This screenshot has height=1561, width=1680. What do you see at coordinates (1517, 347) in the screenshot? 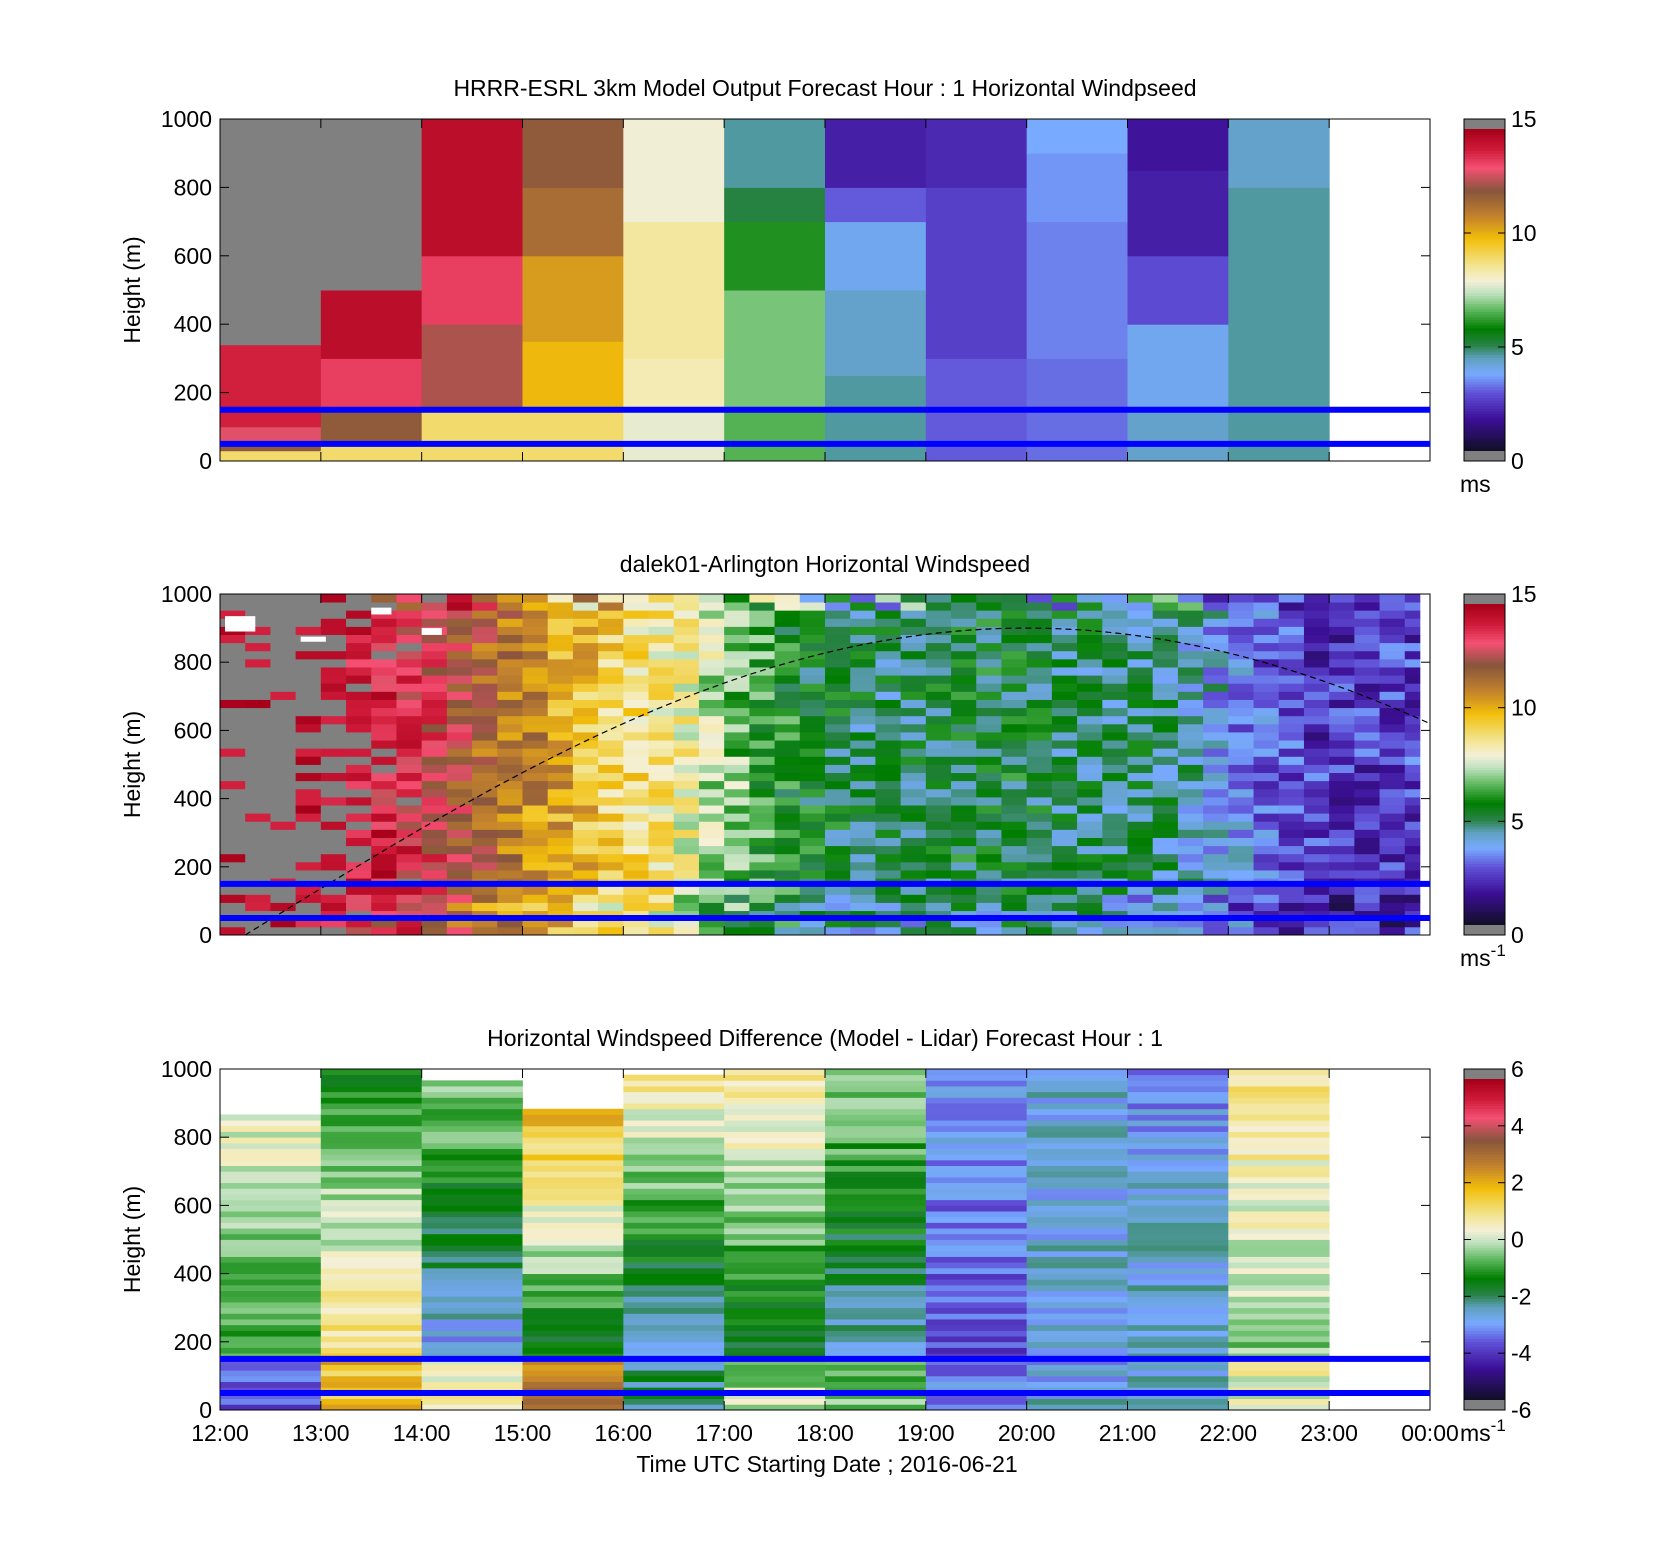
I see `colorbar-tick-label: 5` at bounding box center [1517, 347].